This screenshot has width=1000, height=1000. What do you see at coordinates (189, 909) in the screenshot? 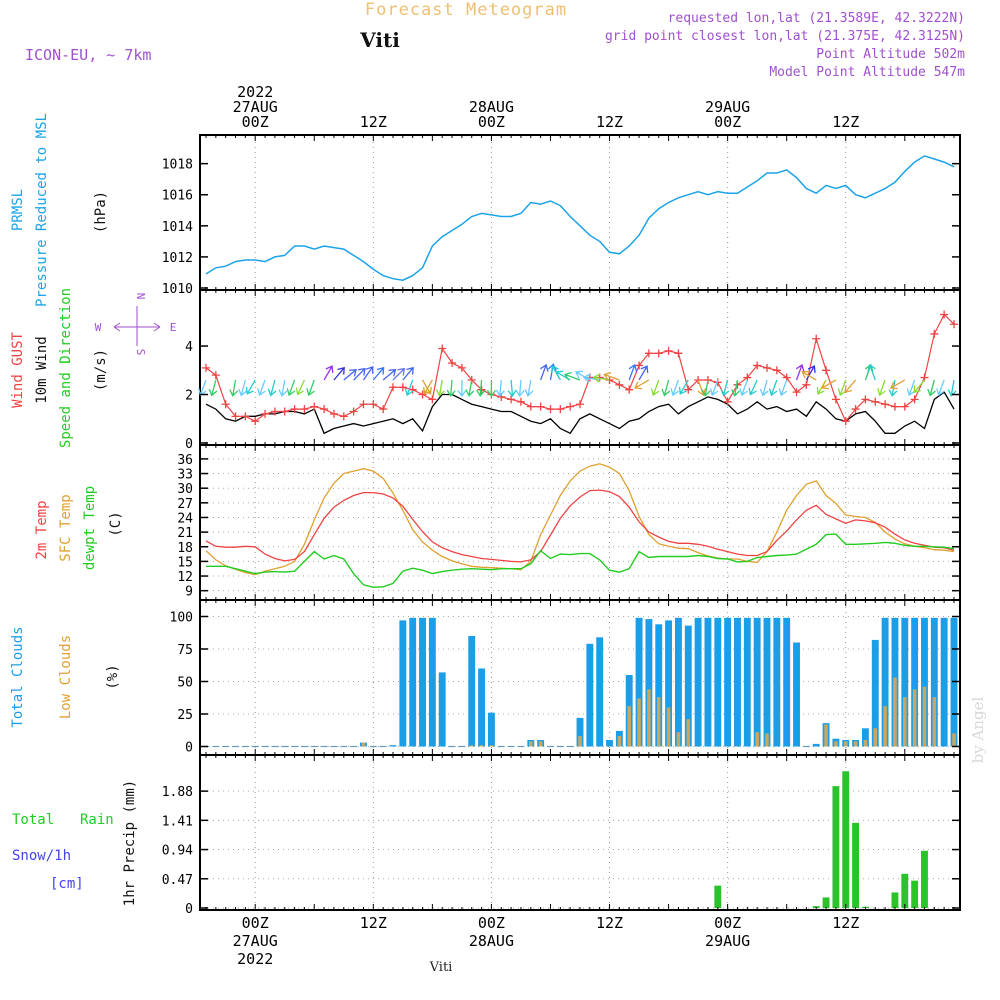
I see `precip-ytick-label: 0` at bounding box center [189, 909].